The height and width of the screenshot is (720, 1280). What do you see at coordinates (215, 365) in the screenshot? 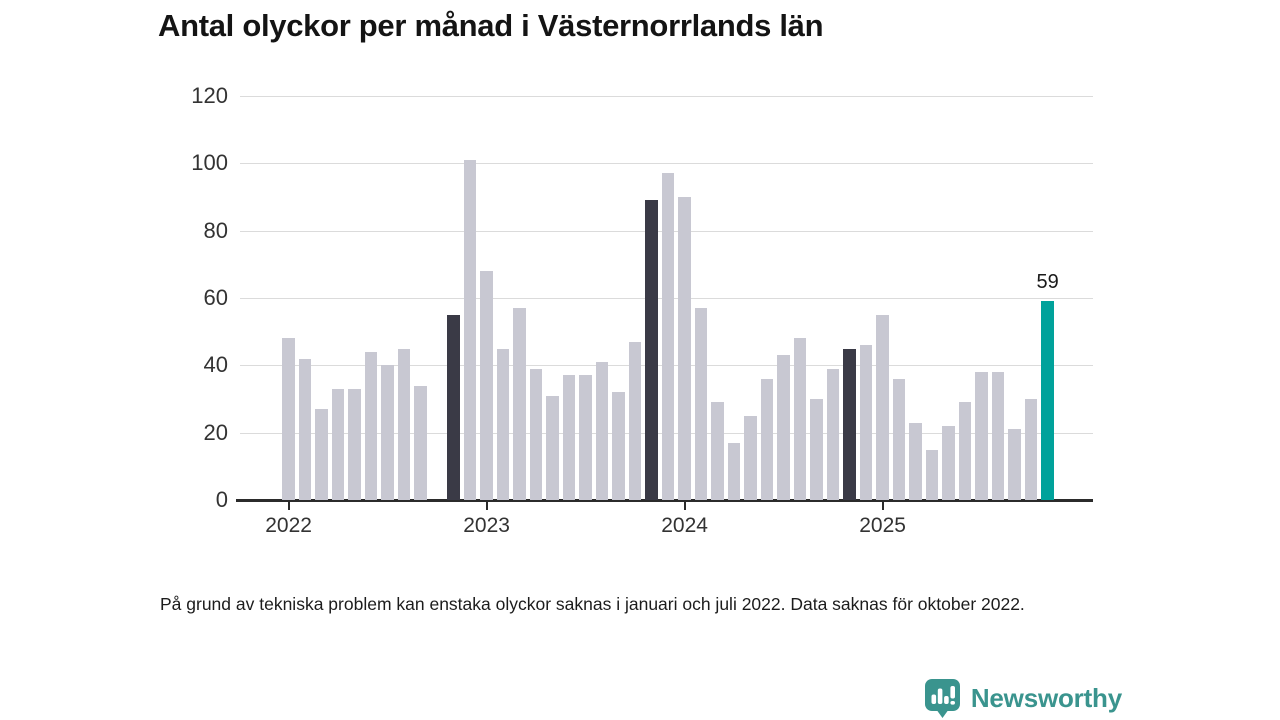
I see `y-axis-label-40: 40` at bounding box center [215, 365].